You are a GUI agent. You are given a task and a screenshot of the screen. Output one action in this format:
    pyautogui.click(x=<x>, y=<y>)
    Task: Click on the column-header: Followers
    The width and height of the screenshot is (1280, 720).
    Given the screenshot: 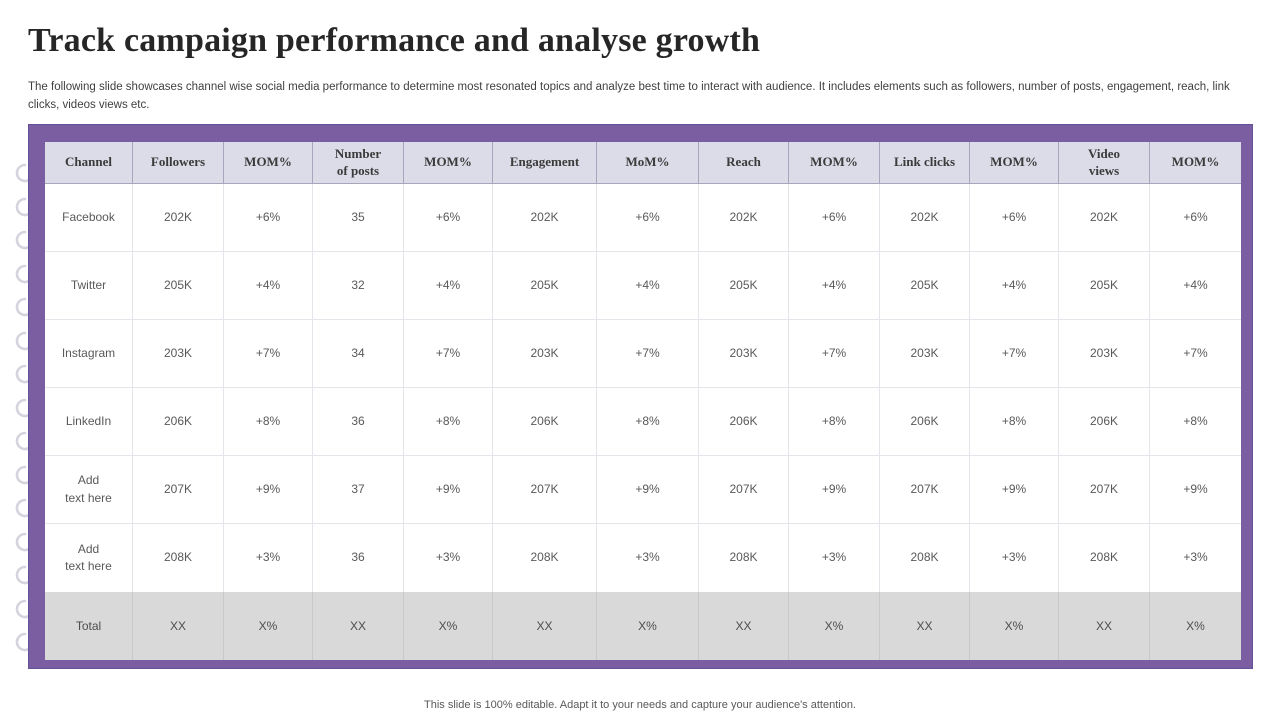 What is the action you would take?
    pyautogui.click(x=178, y=163)
    